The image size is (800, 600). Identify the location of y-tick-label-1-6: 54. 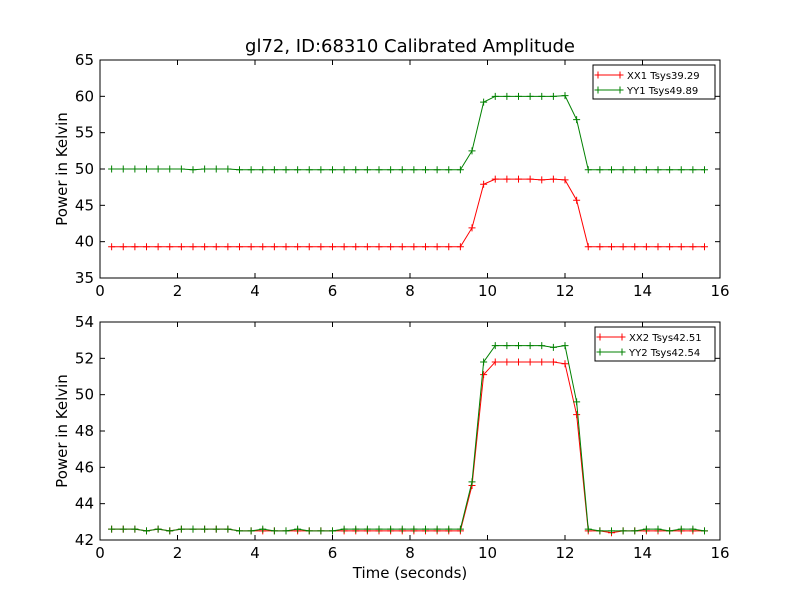
(84, 322).